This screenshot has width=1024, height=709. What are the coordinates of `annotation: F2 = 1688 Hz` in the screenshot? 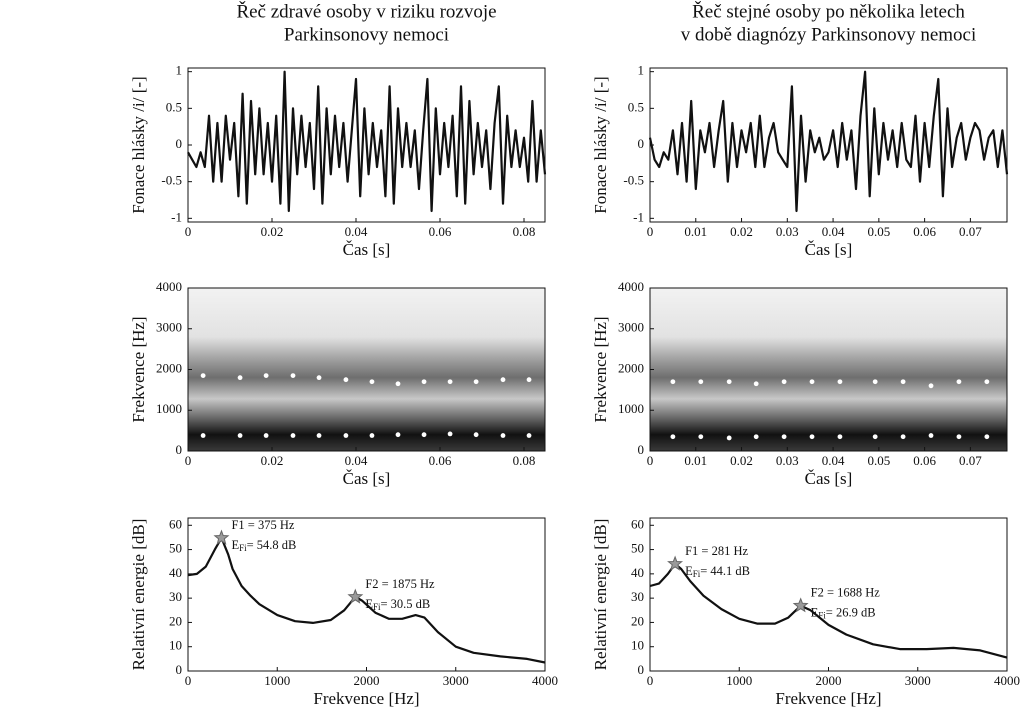 It's located at (846, 593).